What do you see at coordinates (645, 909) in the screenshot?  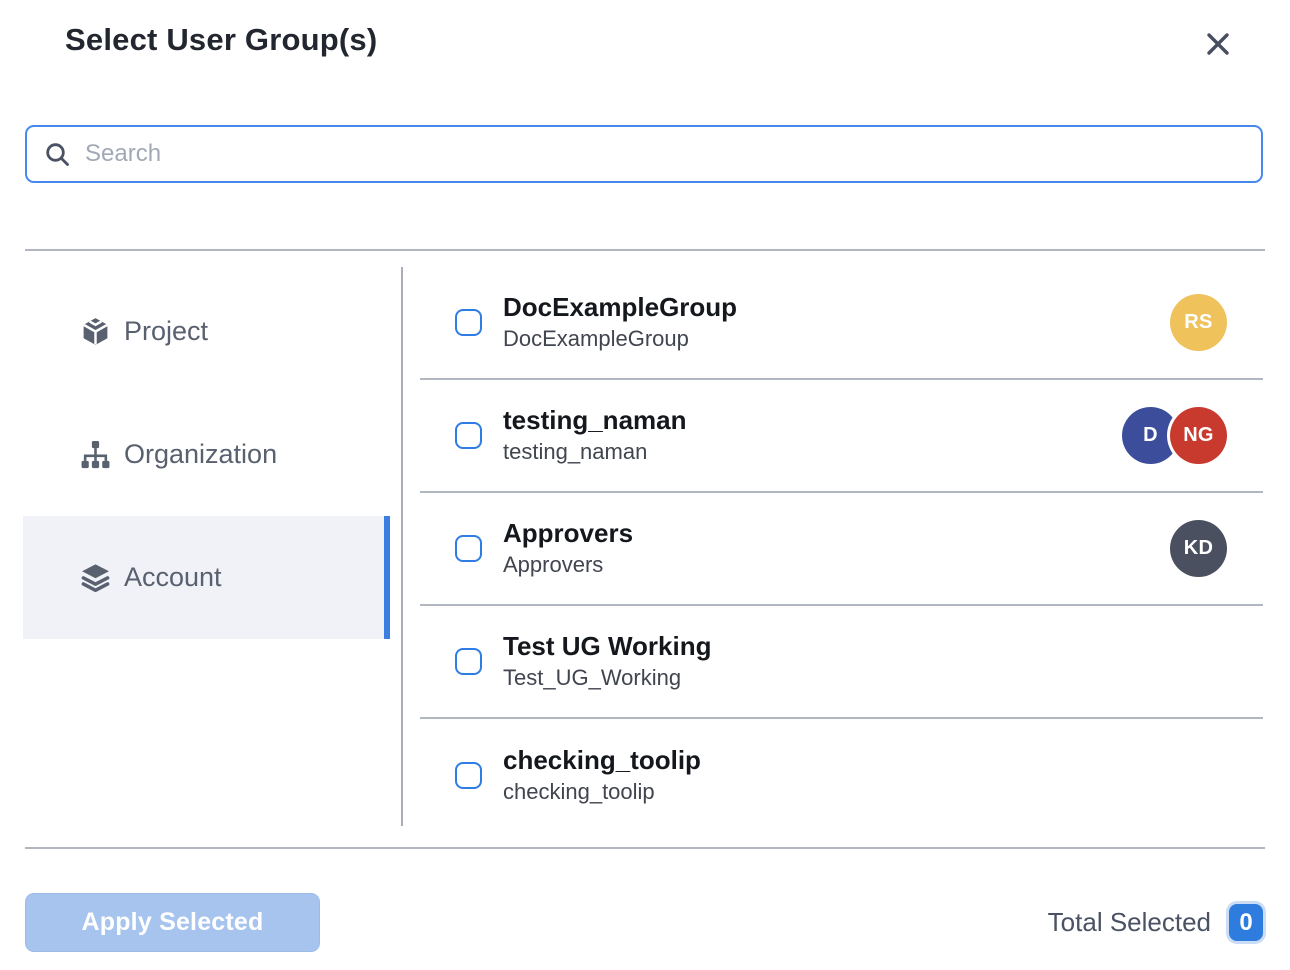 I see `modal-footer: Apply Selected Total Selected 0` at bounding box center [645, 909].